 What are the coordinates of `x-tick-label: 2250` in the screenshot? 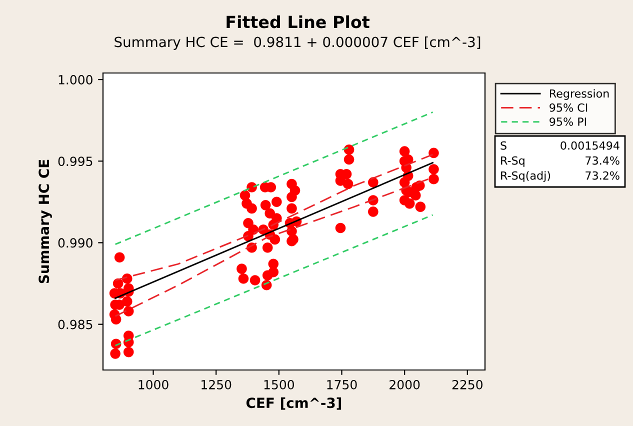 It's located at (467, 385).